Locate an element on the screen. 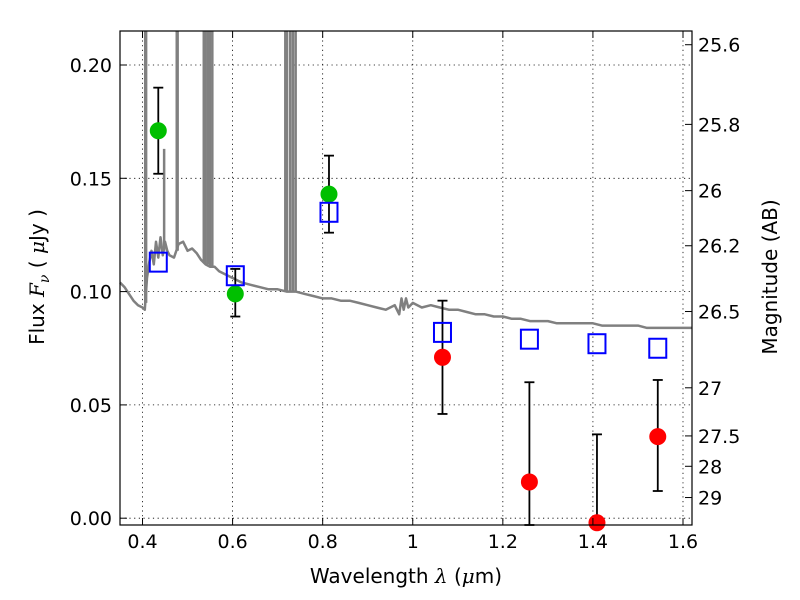  x-tick-label: 1.2 is located at coordinates (503, 542).